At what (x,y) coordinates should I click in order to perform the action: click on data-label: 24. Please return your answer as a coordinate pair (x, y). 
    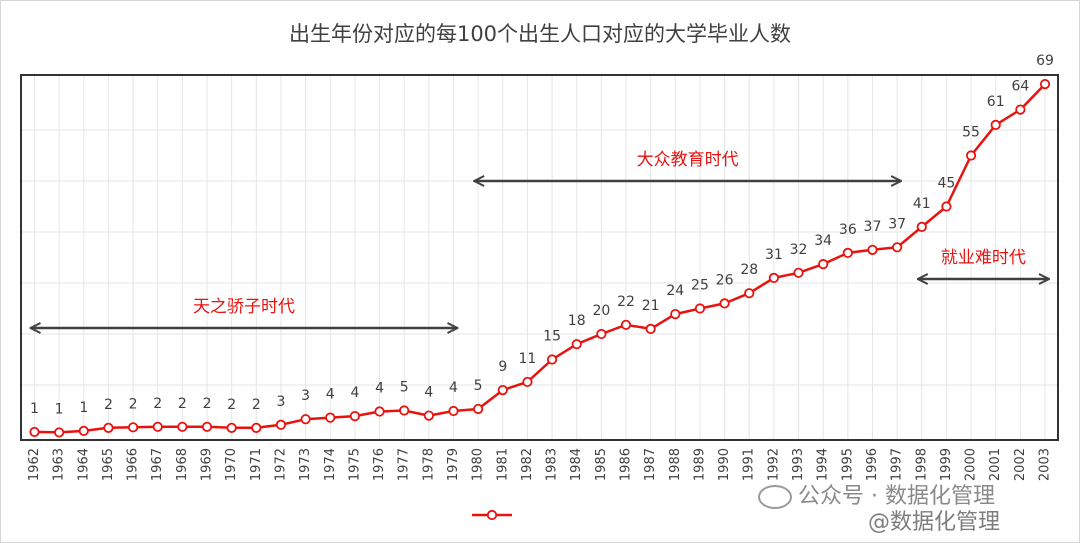
    Looking at the image, I should click on (675, 291).